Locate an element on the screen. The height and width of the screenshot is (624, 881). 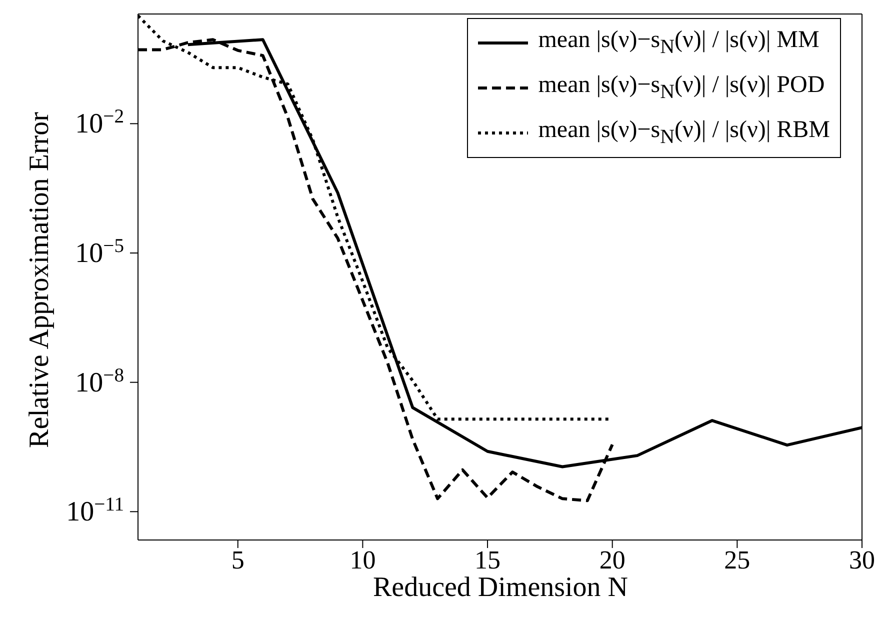
x-tick-label: 30 is located at coordinates (862, 559).